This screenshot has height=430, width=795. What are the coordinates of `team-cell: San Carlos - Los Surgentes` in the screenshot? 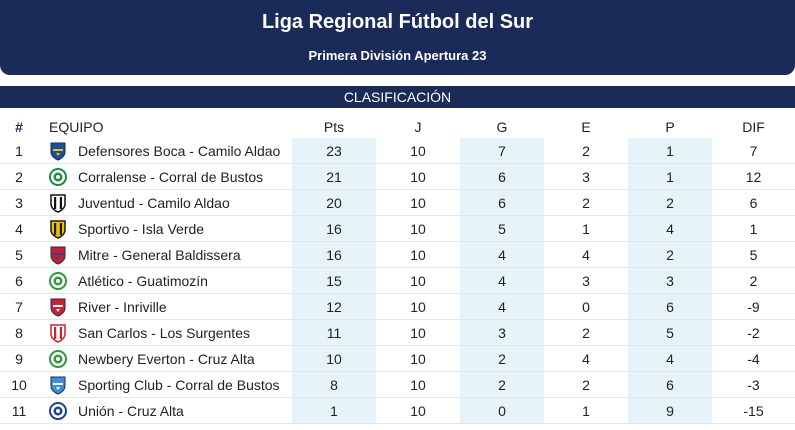 It's located at (165, 332).